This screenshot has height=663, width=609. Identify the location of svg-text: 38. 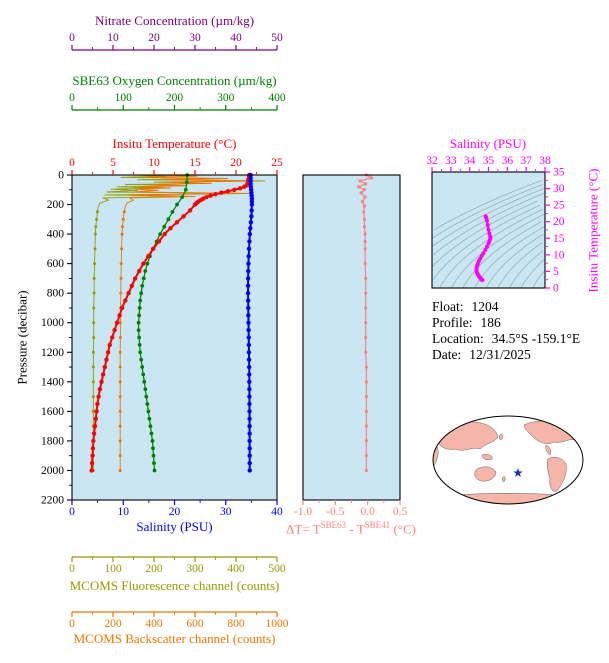
(545, 161).